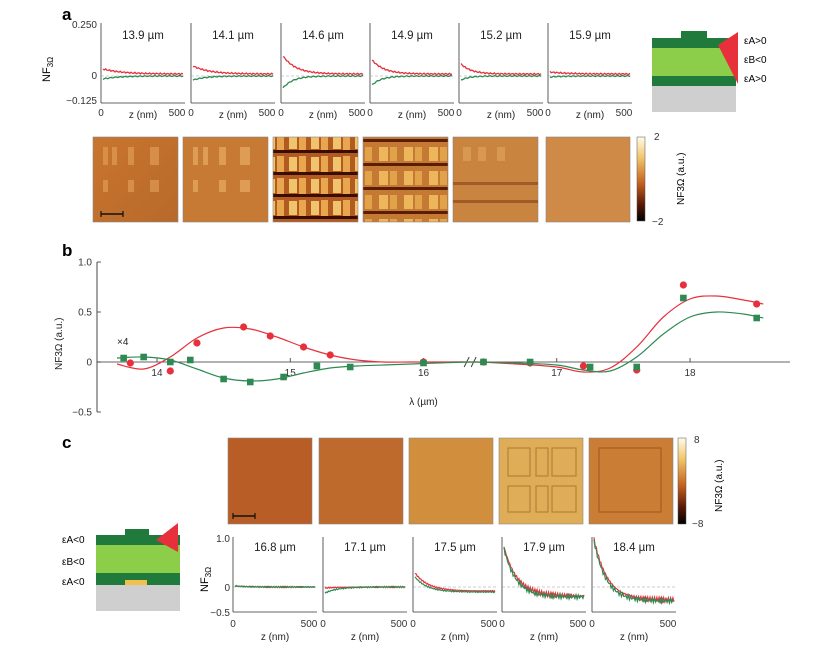 This screenshot has width=819, height=652. I want to click on panel-c-ytick-top: 1.0, so click(223, 539).